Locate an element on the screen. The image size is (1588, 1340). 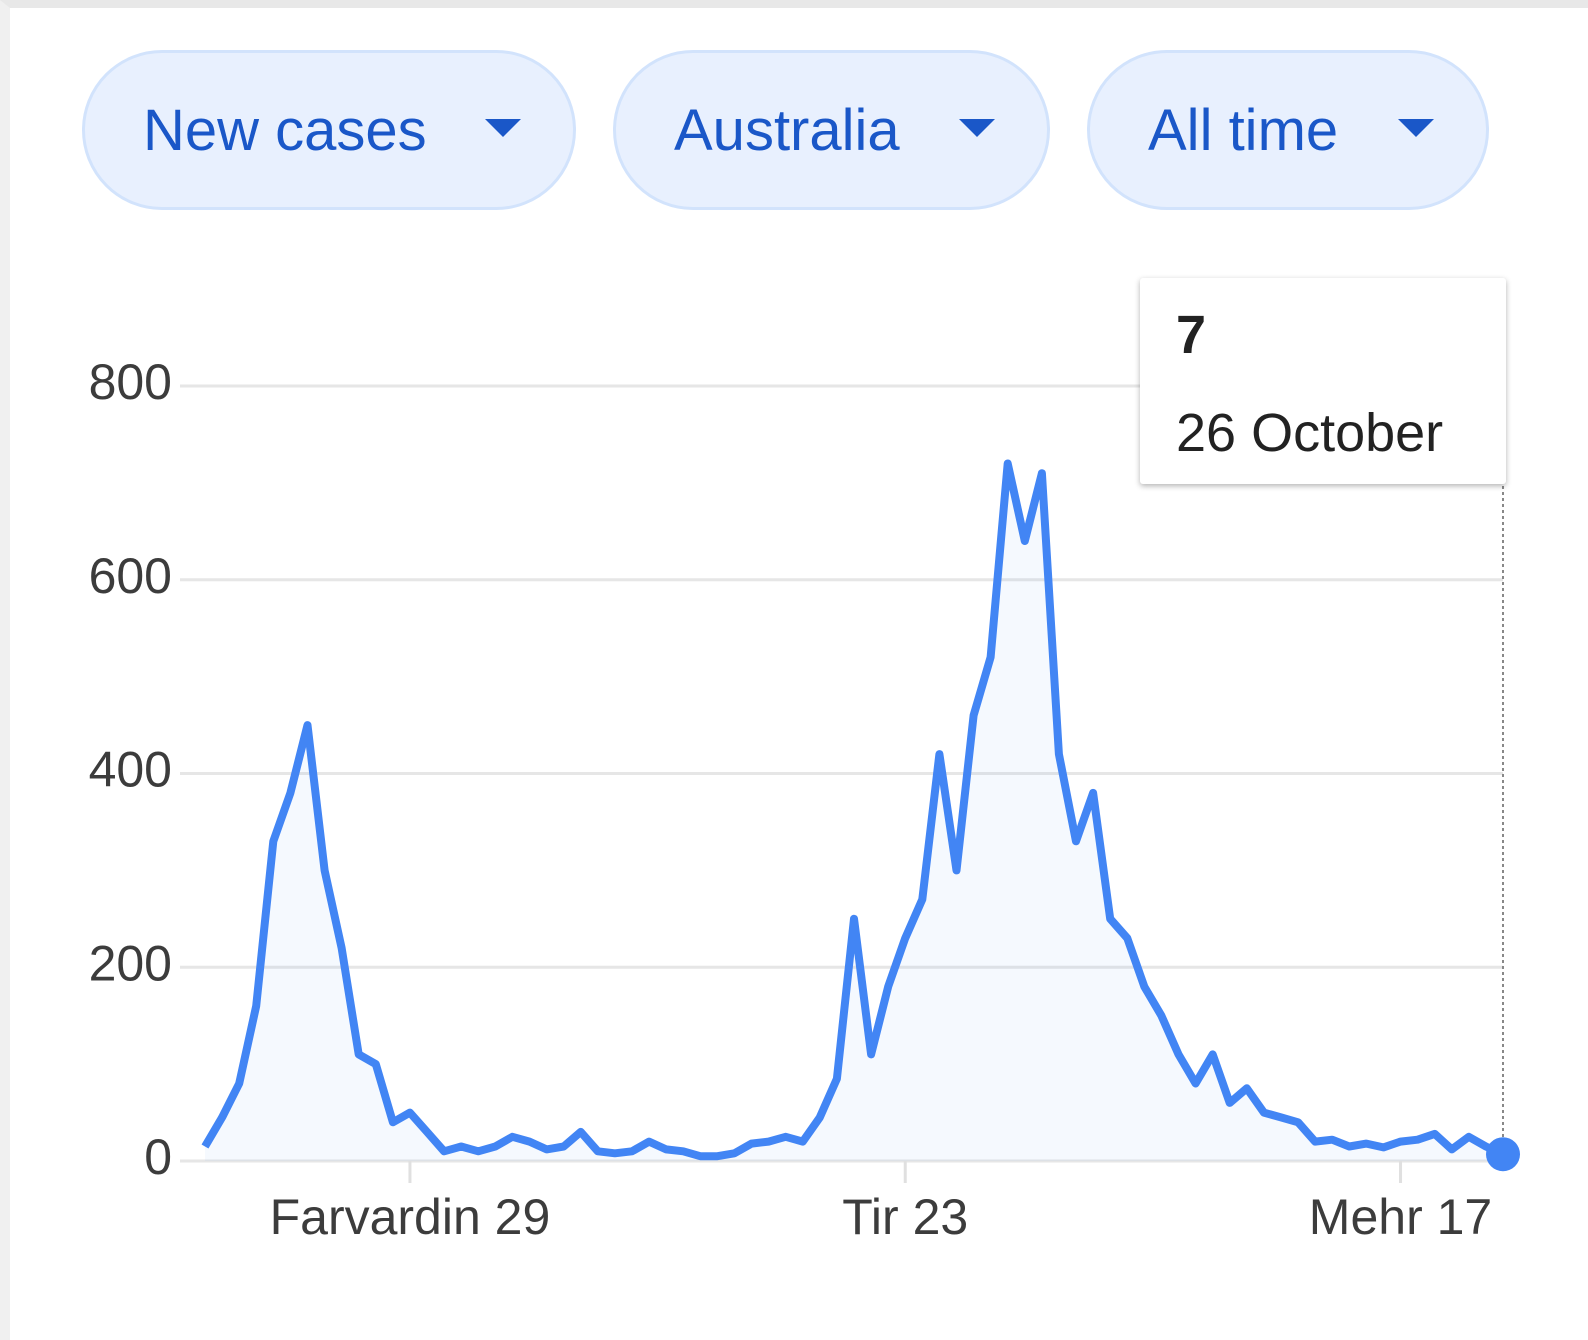
y-tick-label: 400 is located at coordinates (130, 770).